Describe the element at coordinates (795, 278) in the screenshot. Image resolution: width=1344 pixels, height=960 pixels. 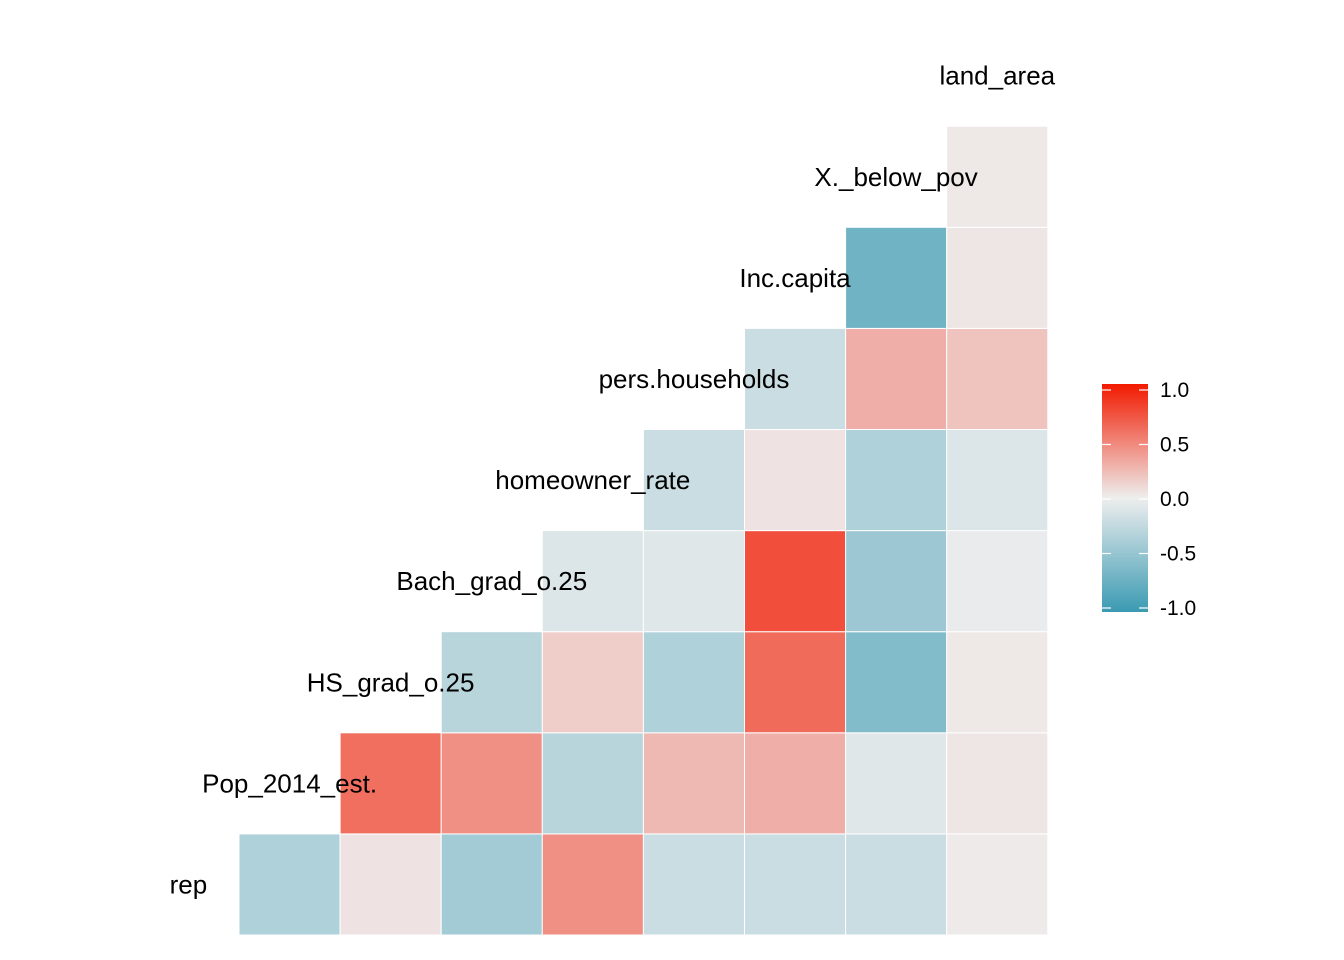
I see `variable-label: Inc.capita` at that location.